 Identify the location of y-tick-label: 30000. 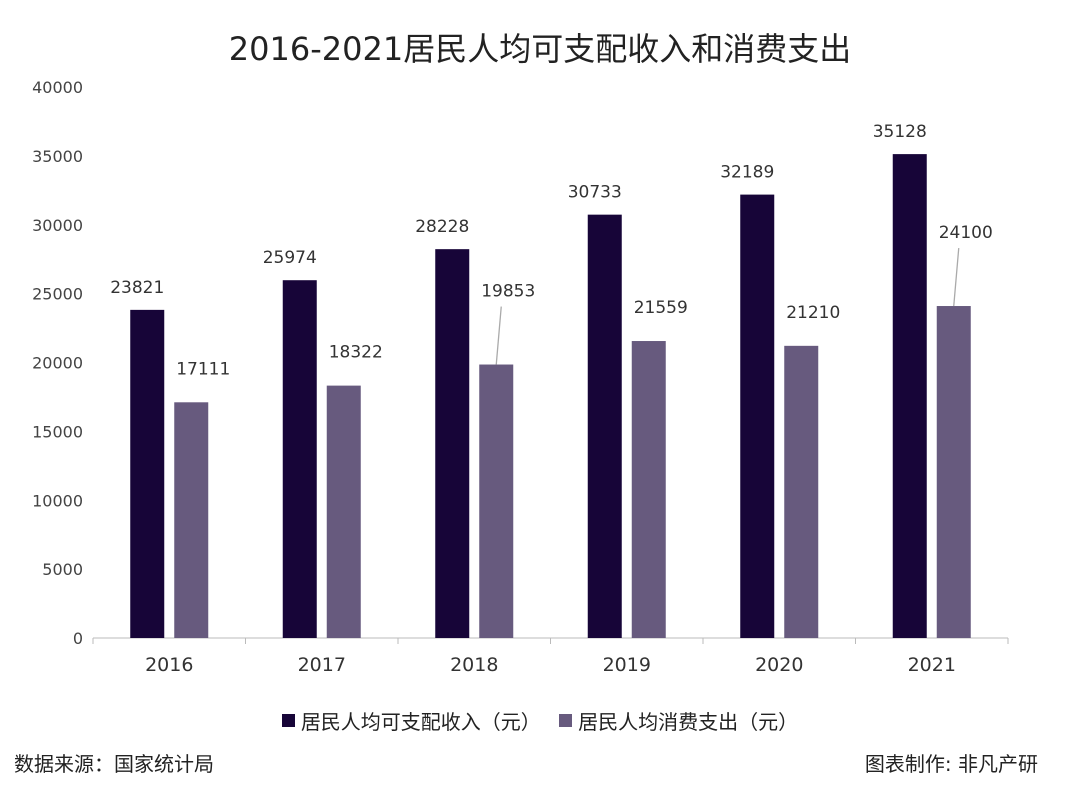
(57, 225).